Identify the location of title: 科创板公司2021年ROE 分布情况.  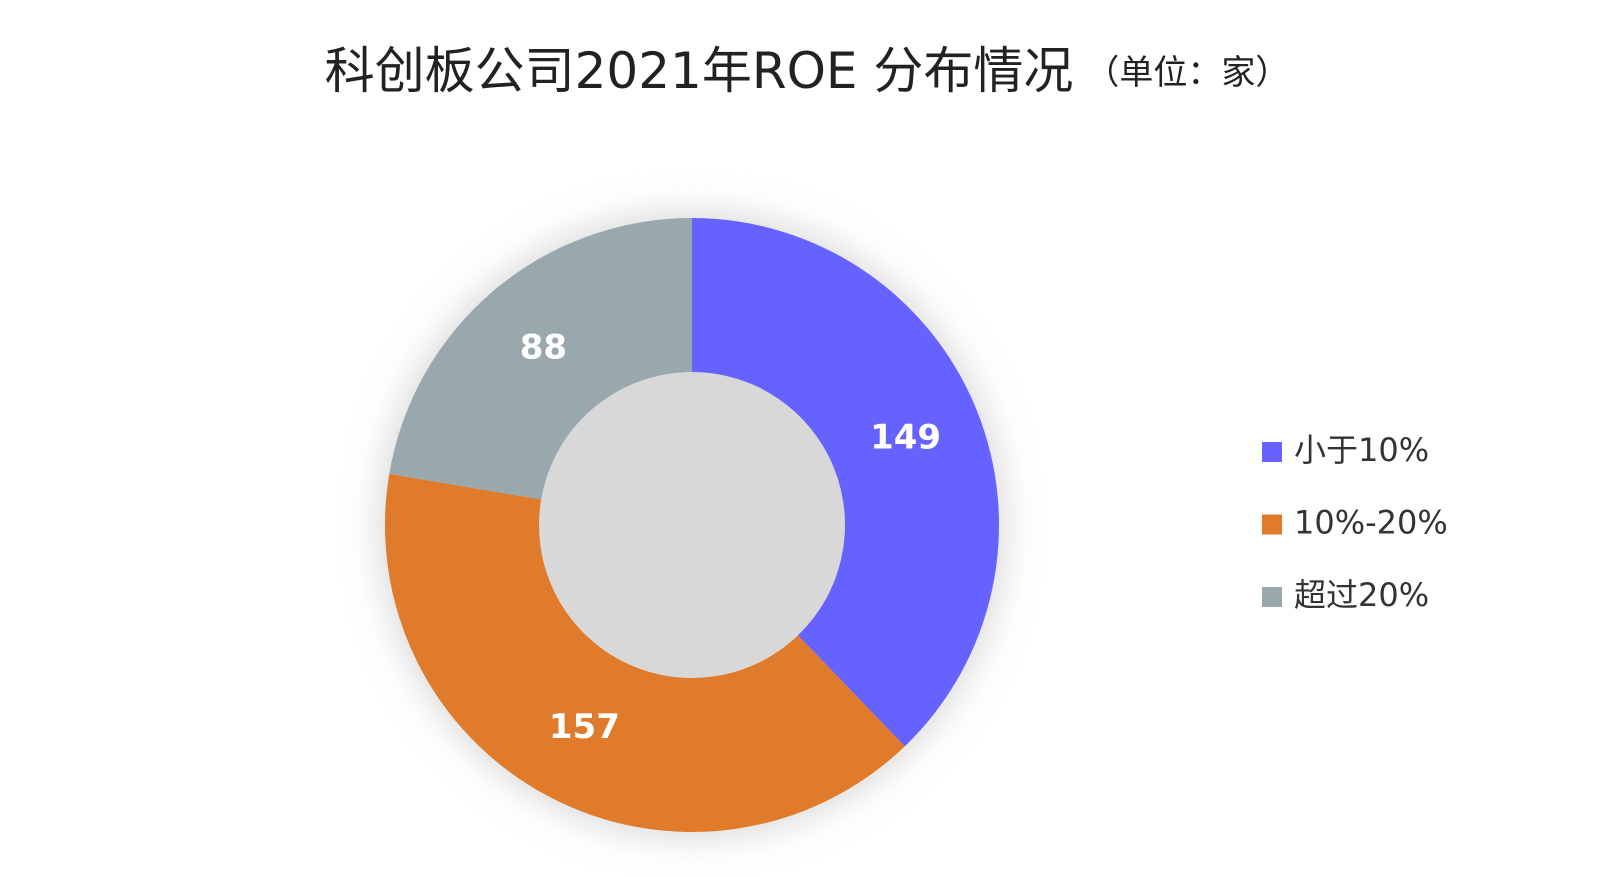
(699, 71).